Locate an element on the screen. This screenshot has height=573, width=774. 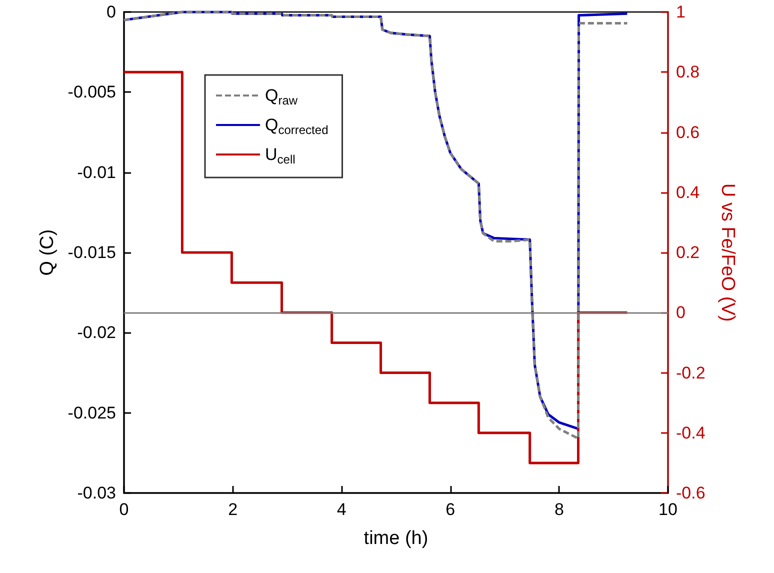
y2-tick-label: 1 is located at coordinates (681, 12).